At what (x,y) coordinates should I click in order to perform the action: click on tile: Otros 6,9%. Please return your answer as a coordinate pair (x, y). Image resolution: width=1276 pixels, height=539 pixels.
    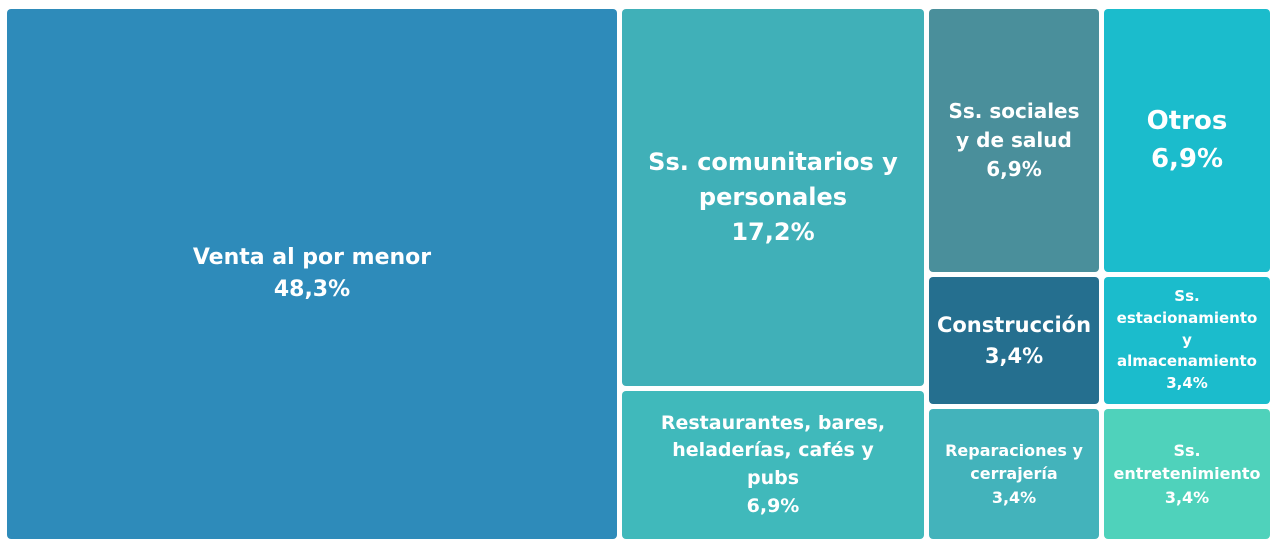
    Looking at the image, I should click on (1187, 140).